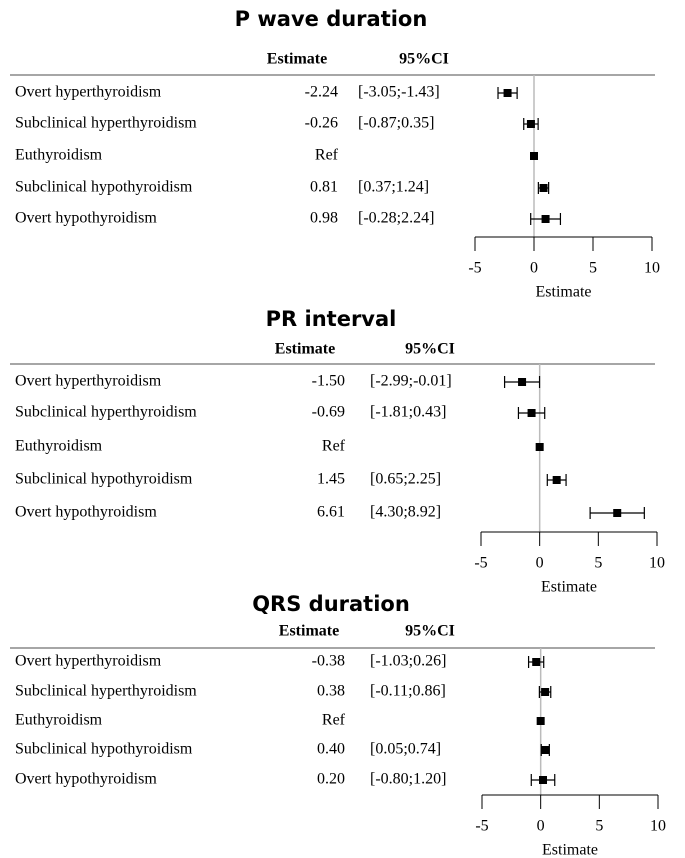 Image resolution: width=685 pixels, height=858 pixels. What do you see at coordinates (408, 779) in the screenshot?
I see `ci-label: [-0.80;1.20]` at bounding box center [408, 779].